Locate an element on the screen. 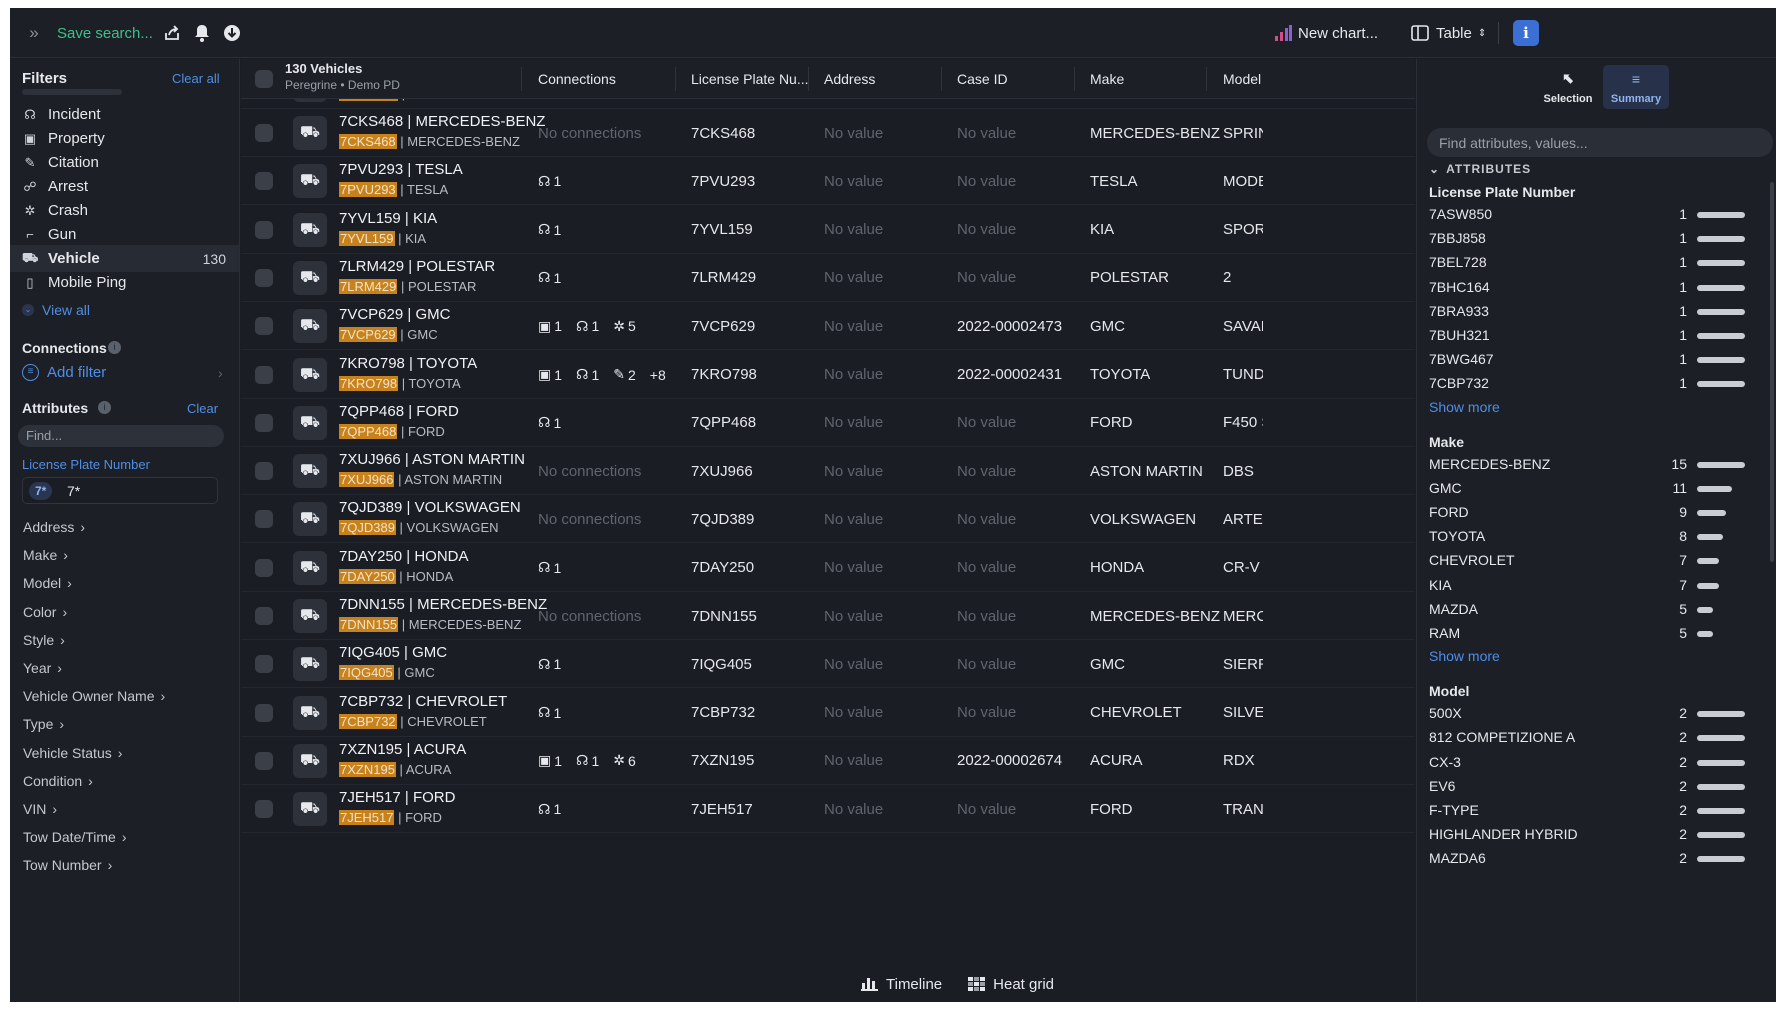  attribute-value-row: GMC 11 is located at coordinates (1594, 489).